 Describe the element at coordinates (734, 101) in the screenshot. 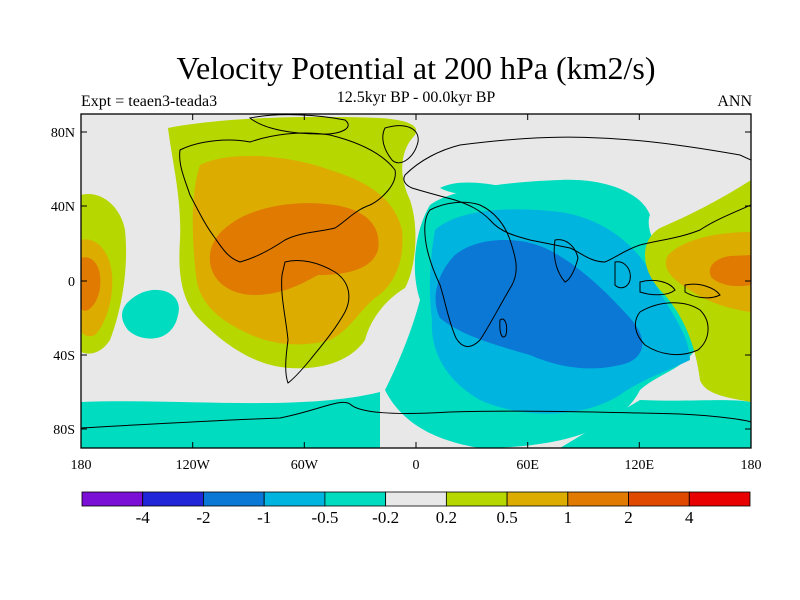

I see `season-label: ANN` at that location.